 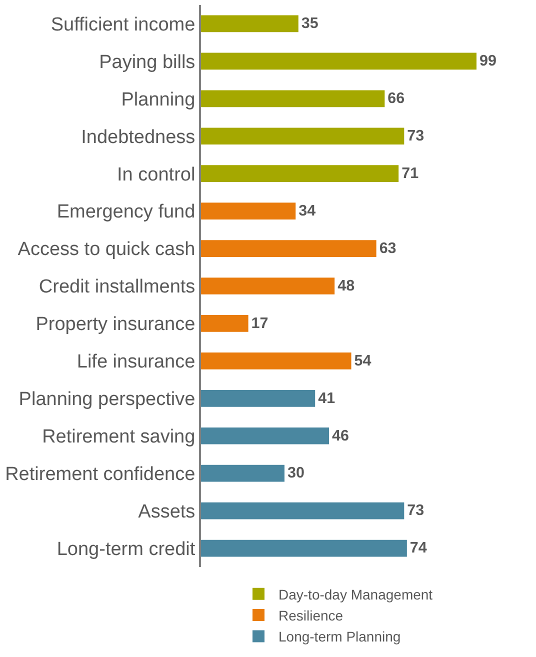 I want to click on y-tick-label: Planning, so click(x=158, y=99).